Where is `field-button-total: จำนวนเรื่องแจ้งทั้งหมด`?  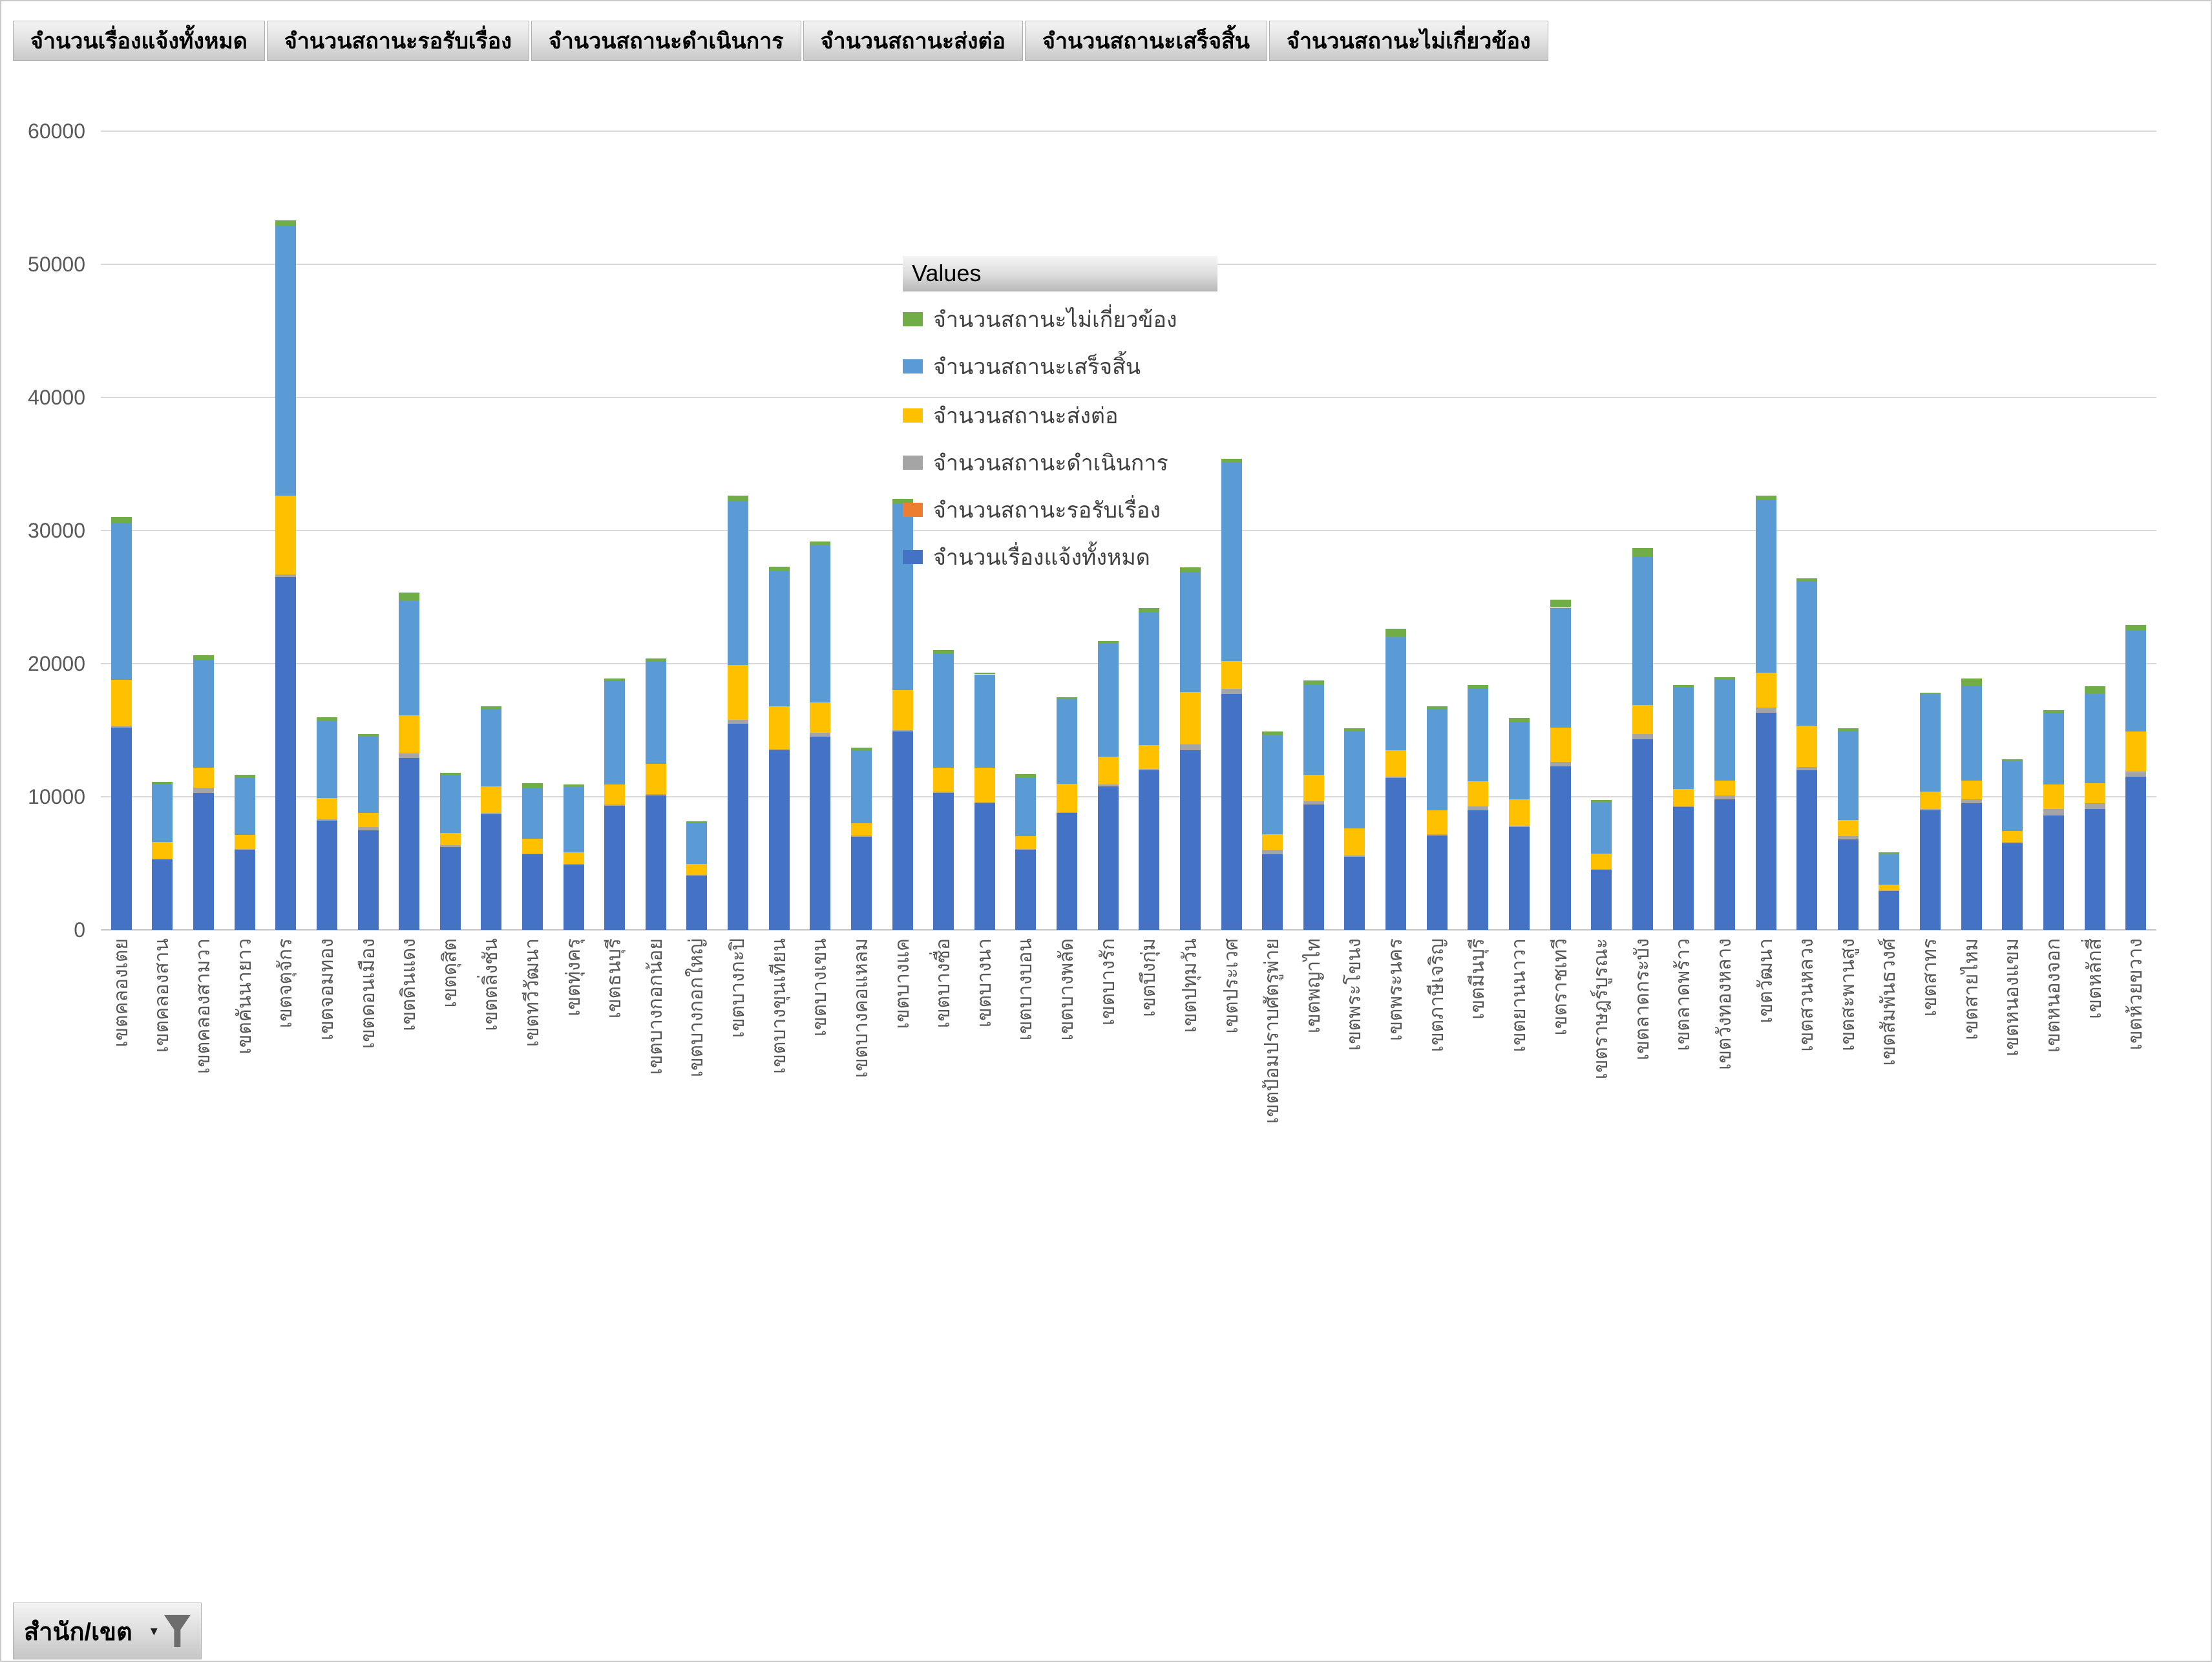 field-button-total: จำนวนเรื่องแจ้งทั้งหมด is located at coordinates (139, 41).